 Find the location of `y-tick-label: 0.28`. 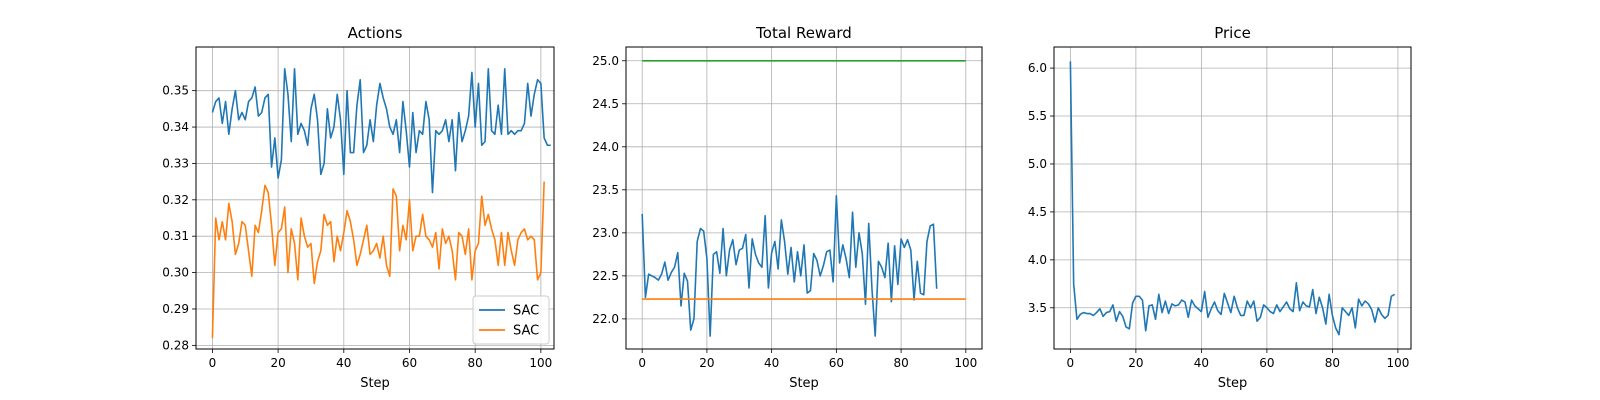

y-tick-label: 0.28 is located at coordinates (175, 345).